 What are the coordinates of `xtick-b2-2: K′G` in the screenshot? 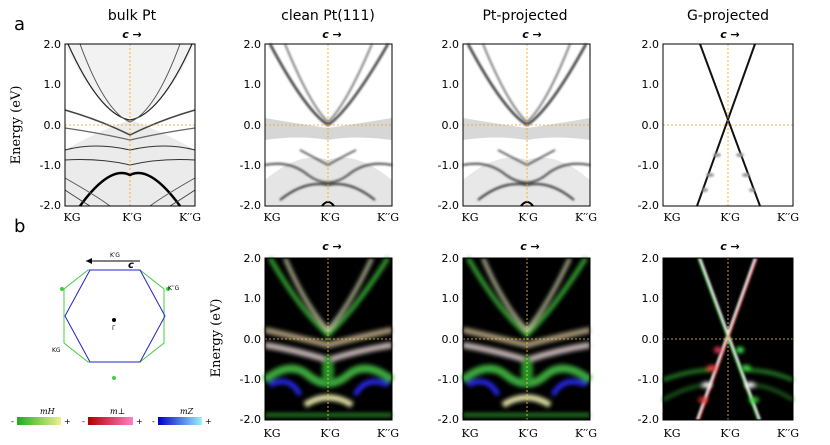 It's located at (528, 433).